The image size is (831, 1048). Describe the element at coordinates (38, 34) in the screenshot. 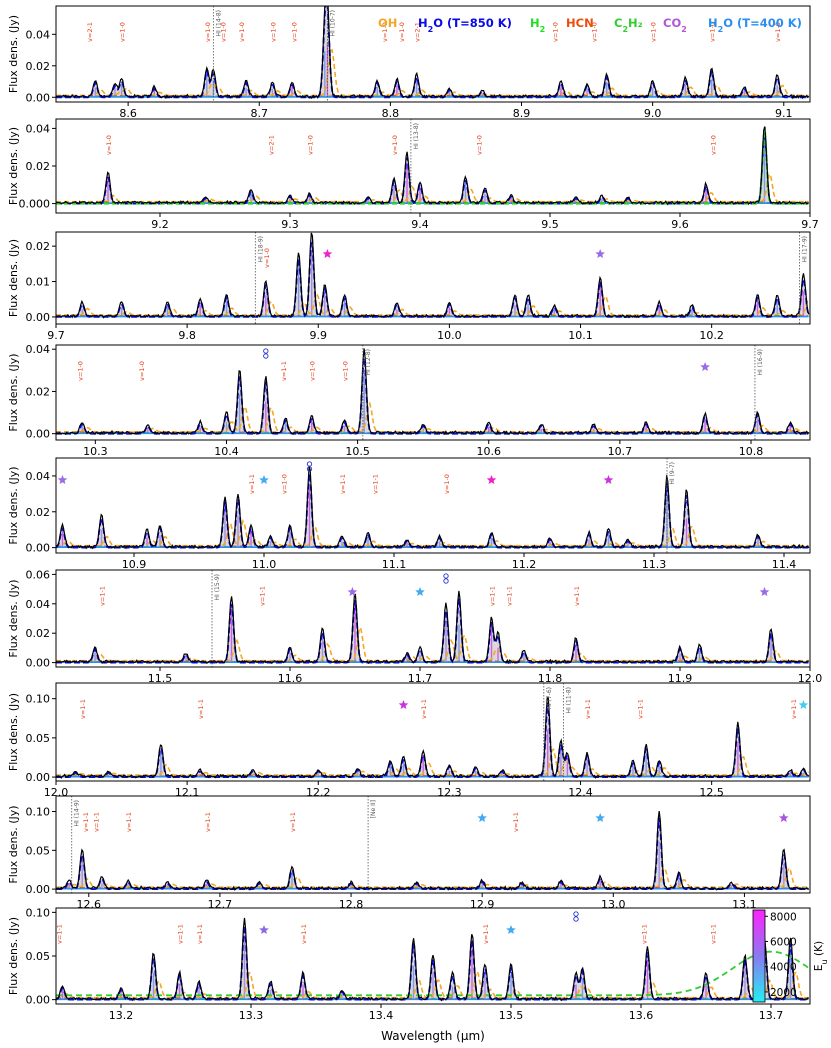

I see `y-tick-label: 0.04` at that location.